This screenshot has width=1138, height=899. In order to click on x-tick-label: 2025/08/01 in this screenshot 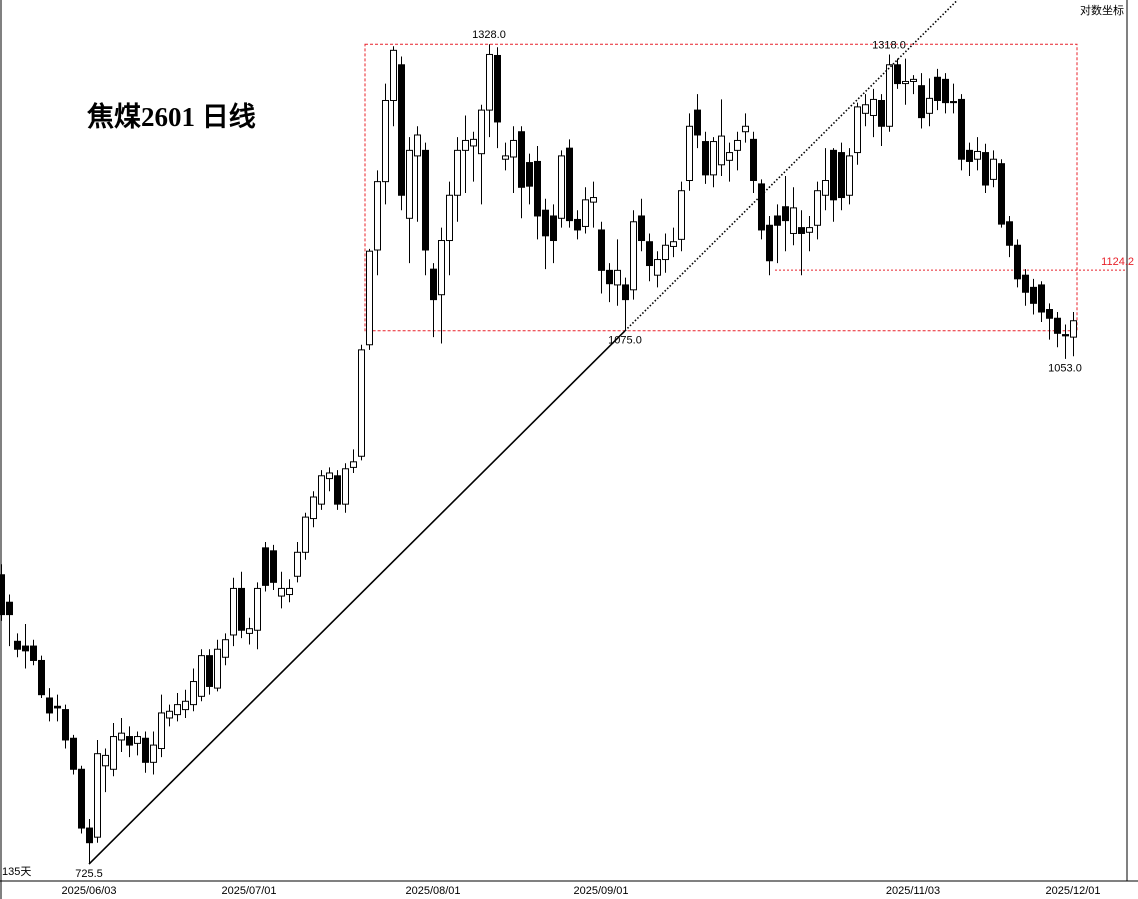, I will do `click(432, 891)`.